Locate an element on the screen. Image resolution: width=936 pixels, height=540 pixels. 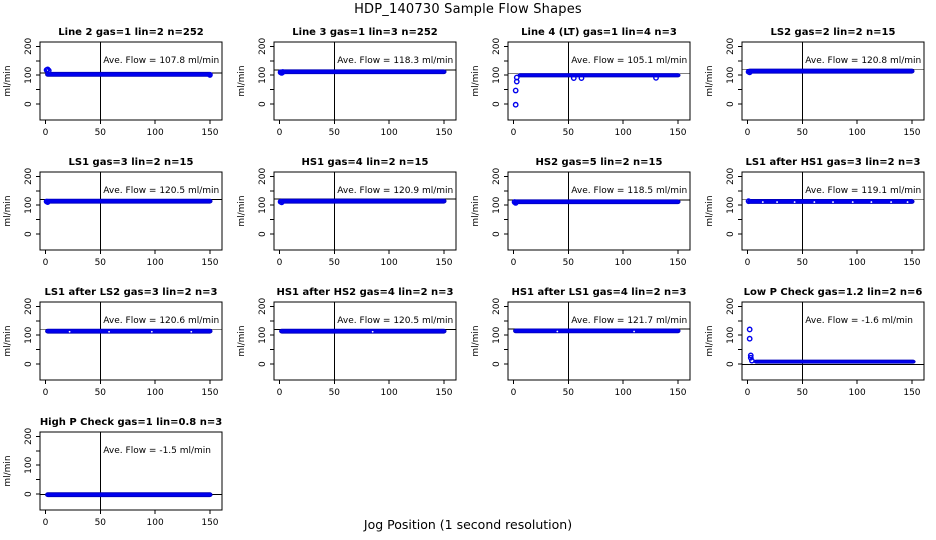
ave-flow-label: Ave. Flow = 118.5 ml/min is located at coordinates (629, 191).